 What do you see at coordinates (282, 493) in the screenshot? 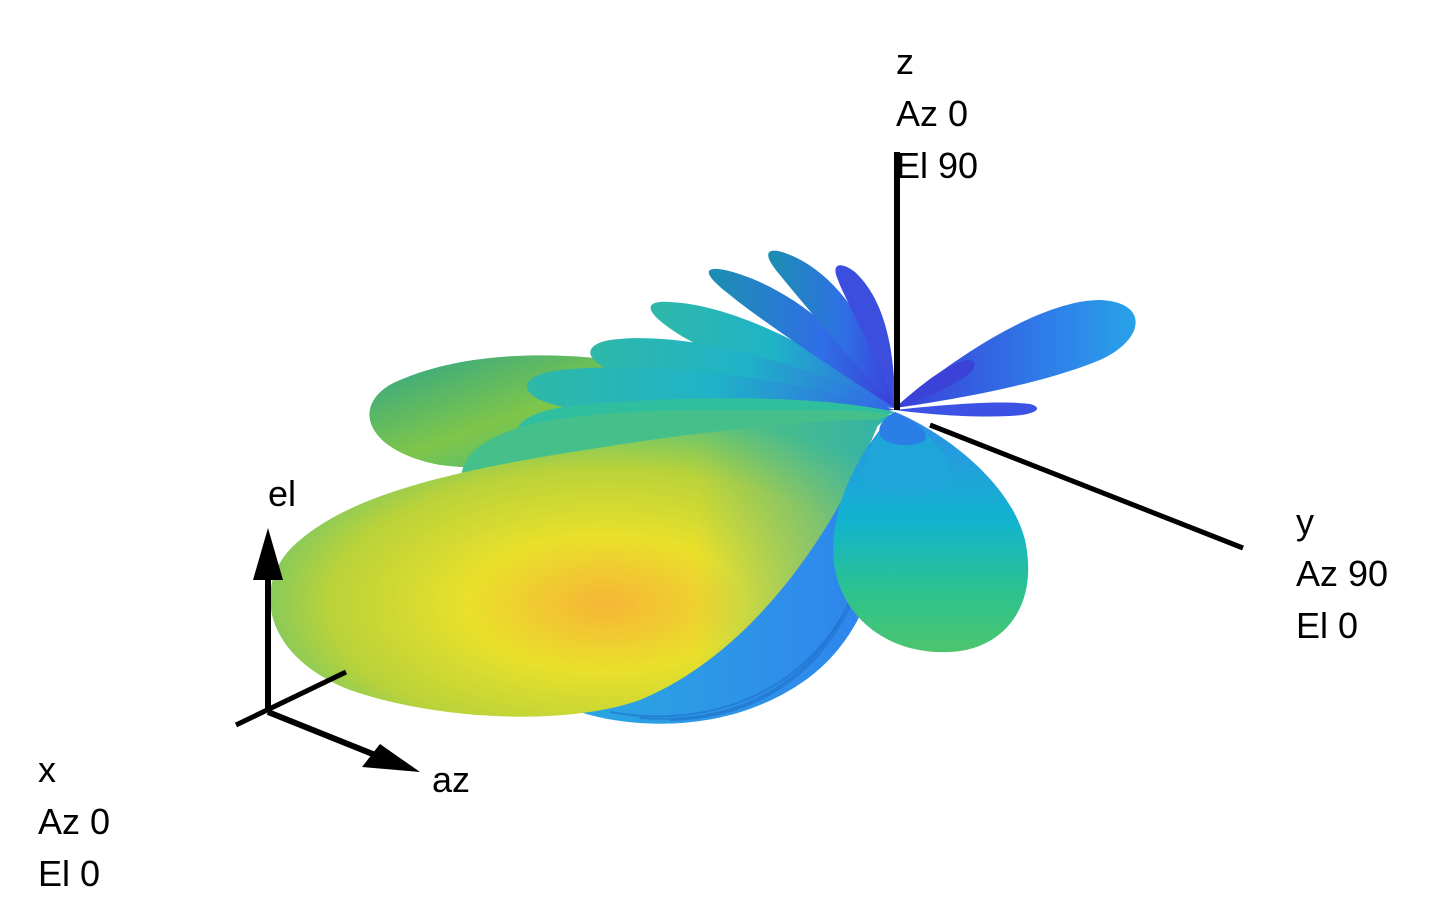
I see `elevation-label: el` at bounding box center [282, 493].